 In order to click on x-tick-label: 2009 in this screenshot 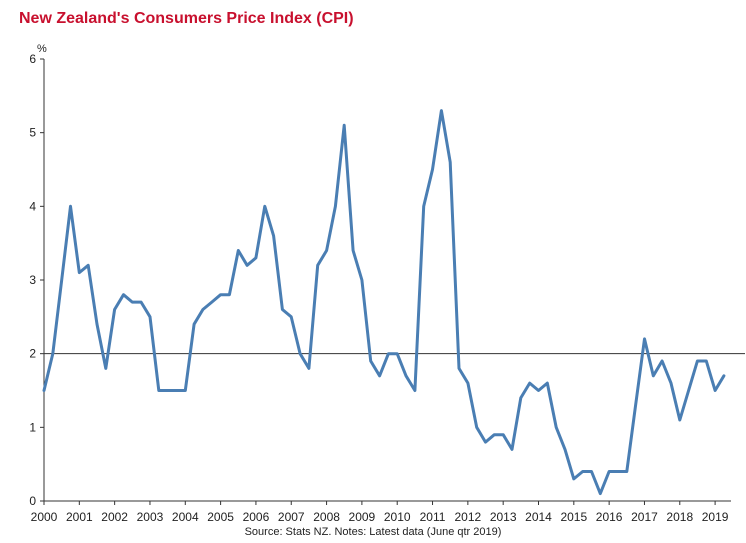, I will do `click(362, 517)`.